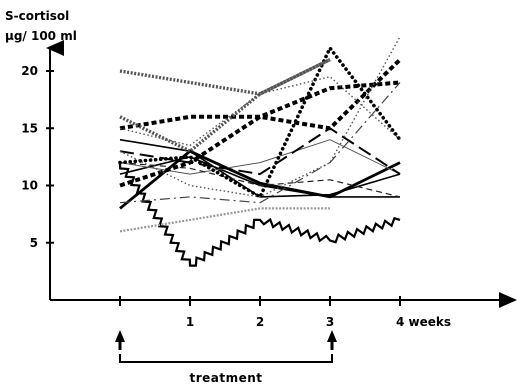 This screenshot has width=523, height=384. What do you see at coordinates (37, 16) in the screenshot?
I see `y-axis-label-line1: S-cortisol` at bounding box center [37, 16].